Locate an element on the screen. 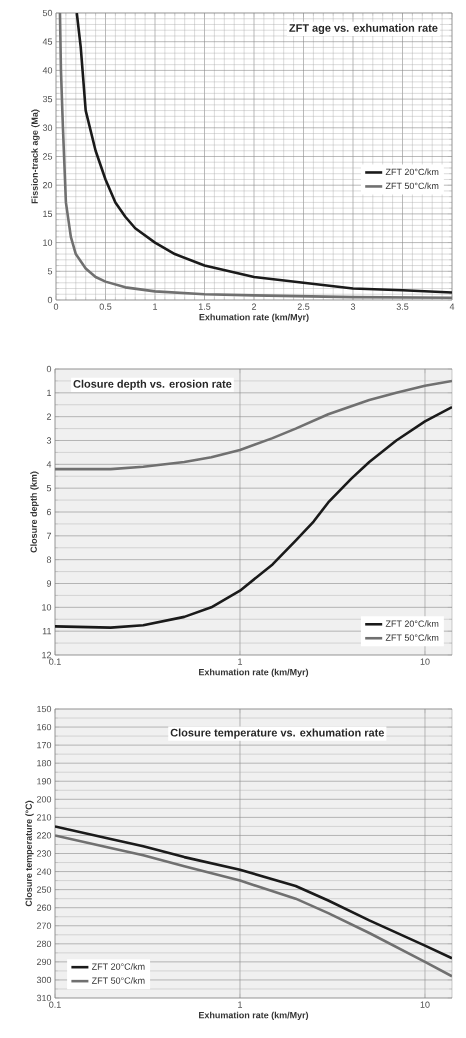 The width and height of the screenshot is (466, 1038). y-tick-label: 180 is located at coordinates (44, 763).